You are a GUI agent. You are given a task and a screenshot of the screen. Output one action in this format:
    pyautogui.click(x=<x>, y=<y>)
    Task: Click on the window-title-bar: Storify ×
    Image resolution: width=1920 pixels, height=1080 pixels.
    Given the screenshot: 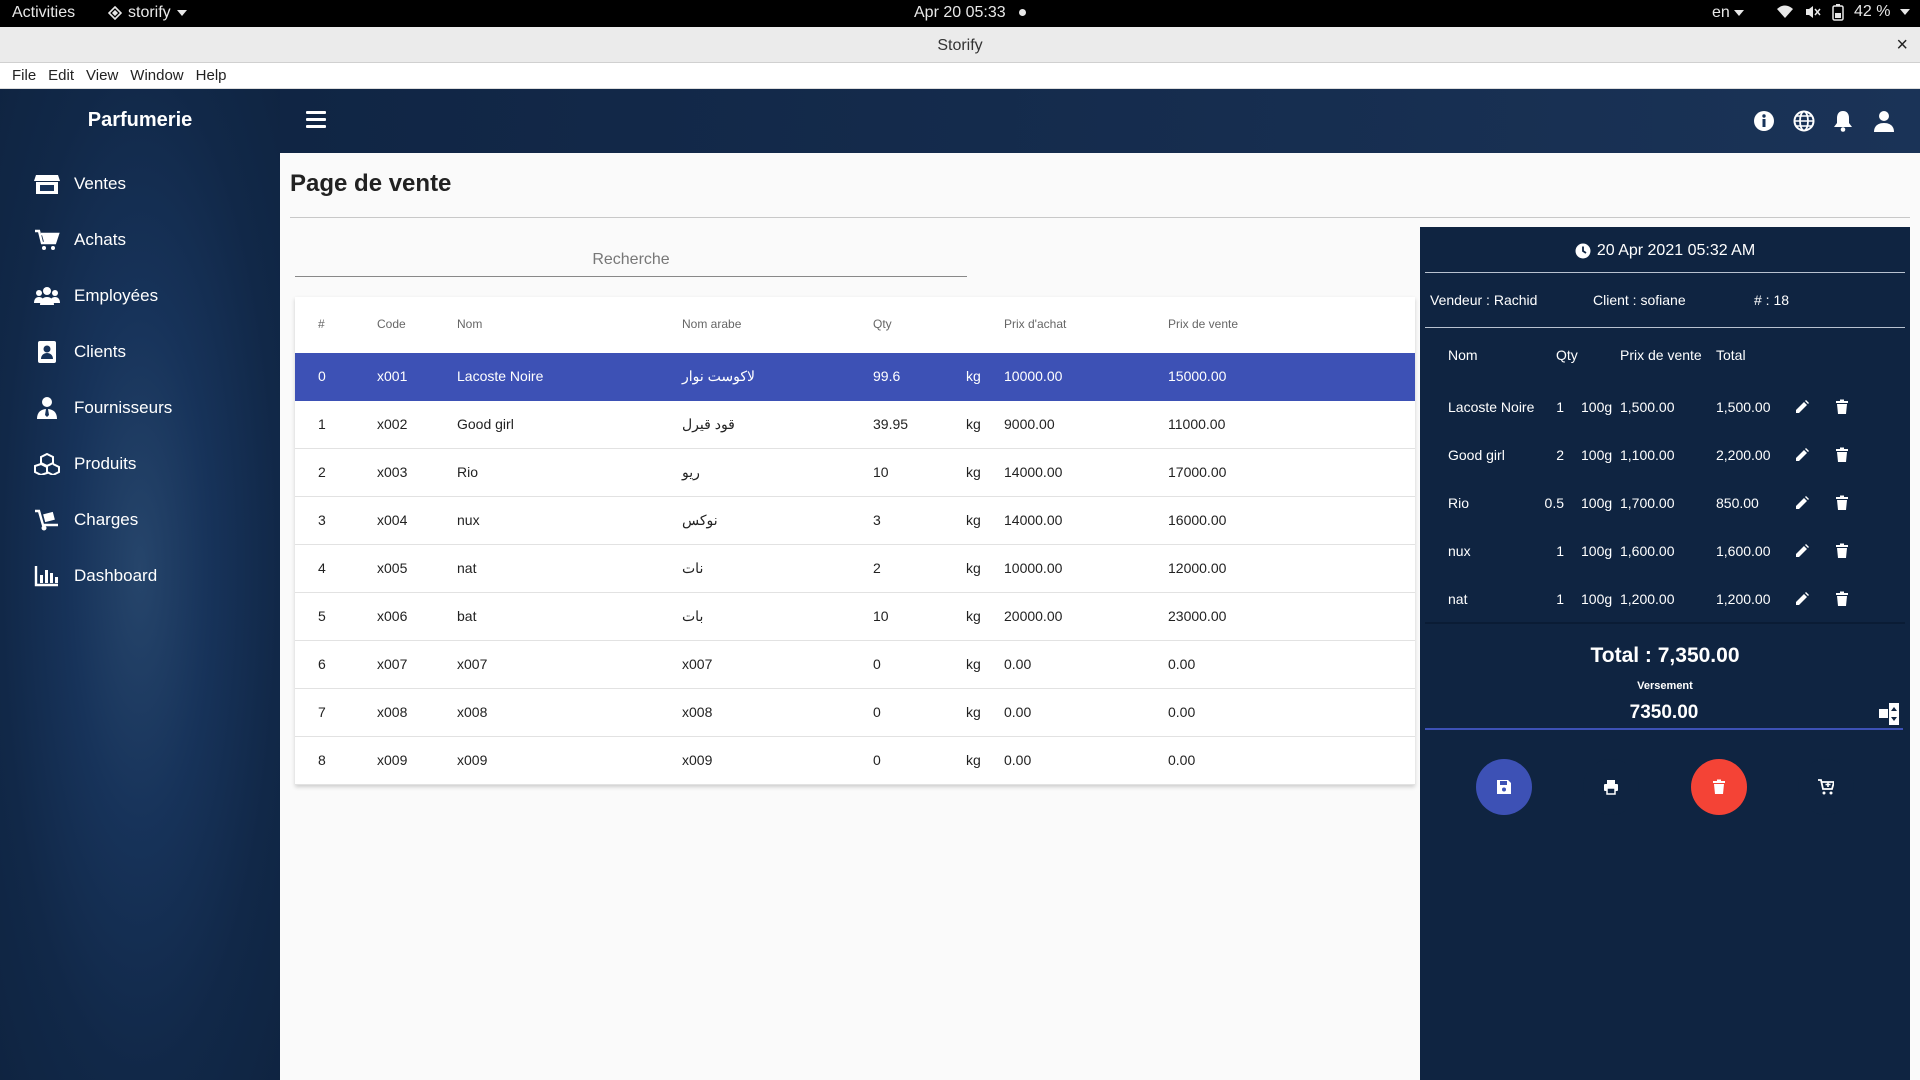 What is the action you would take?
    pyautogui.click(x=960, y=45)
    